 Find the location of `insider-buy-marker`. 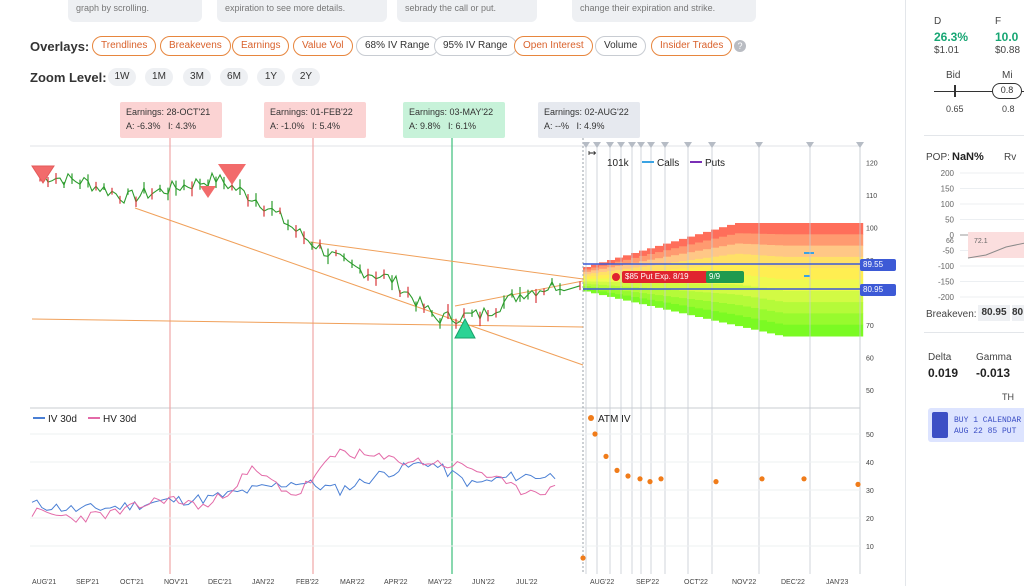

insider-buy-marker is located at coordinates (465, 328).